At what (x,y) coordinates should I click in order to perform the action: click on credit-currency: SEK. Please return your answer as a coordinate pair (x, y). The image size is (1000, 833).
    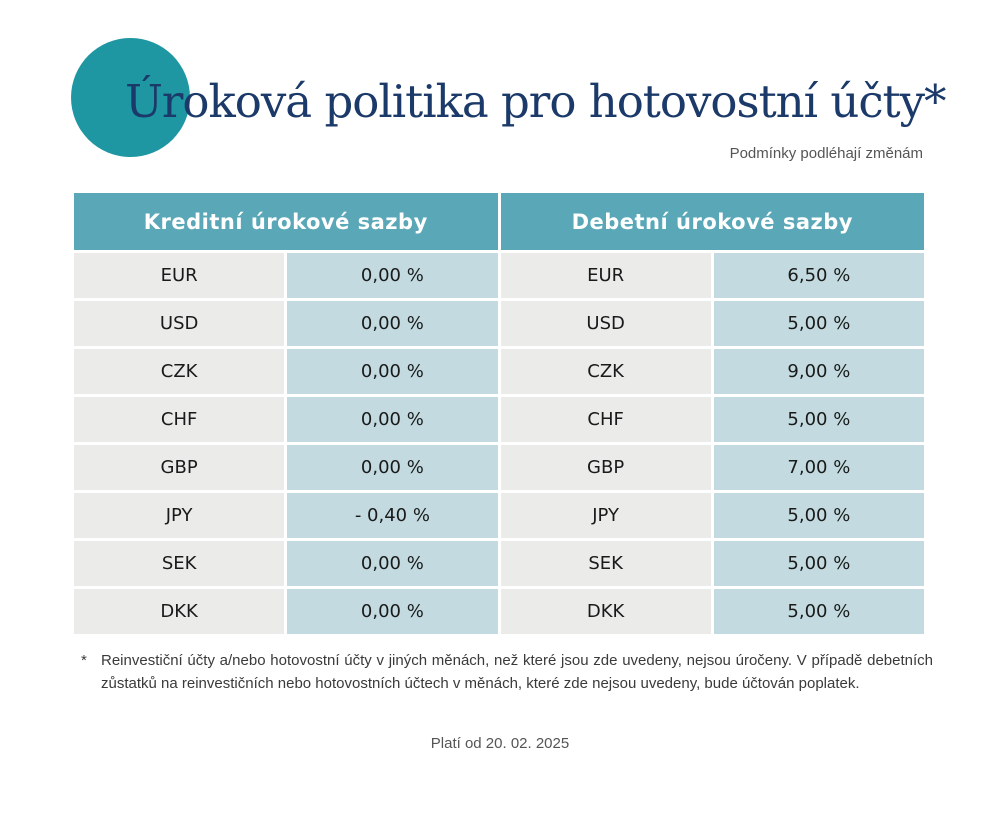
    Looking at the image, I should click on (179, 563).